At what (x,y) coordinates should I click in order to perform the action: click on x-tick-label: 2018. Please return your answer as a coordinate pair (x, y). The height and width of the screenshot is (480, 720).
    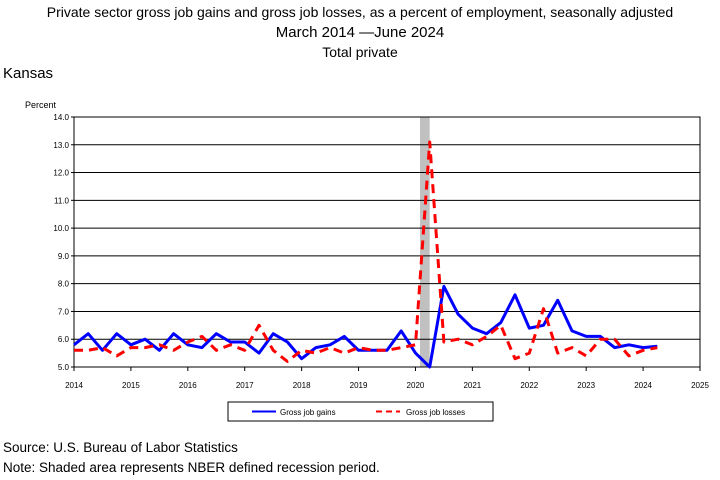
    Looking at the image, I should click on (302, 385).